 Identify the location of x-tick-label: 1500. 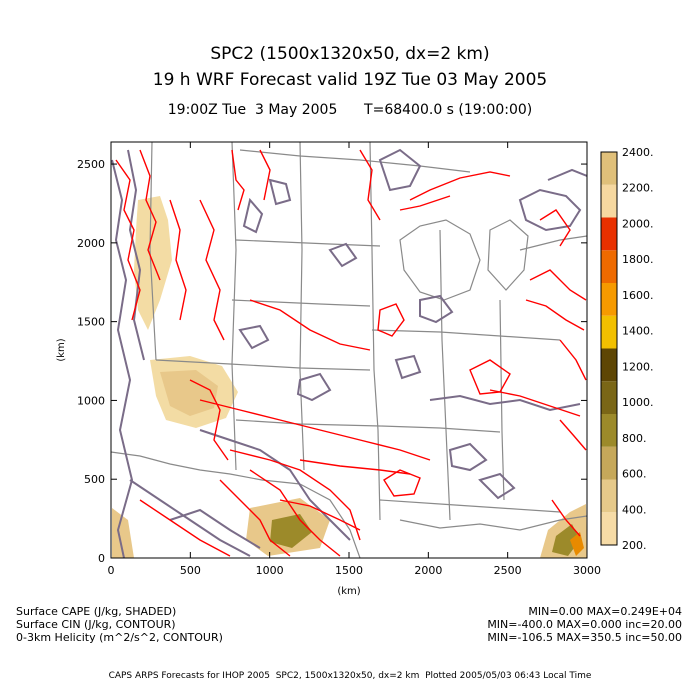
(349, 570).